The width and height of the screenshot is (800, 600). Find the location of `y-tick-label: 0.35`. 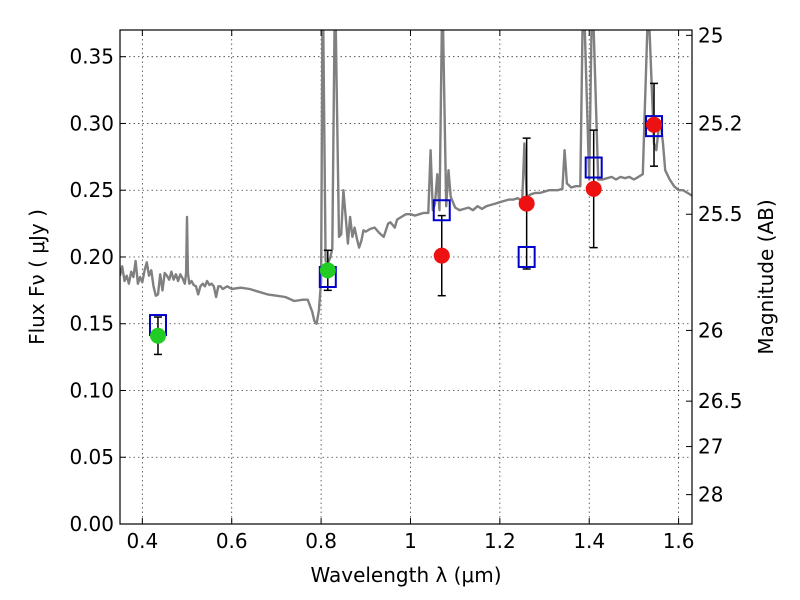

y-tick-label: 0.35 is located at coordinates (91, 57).